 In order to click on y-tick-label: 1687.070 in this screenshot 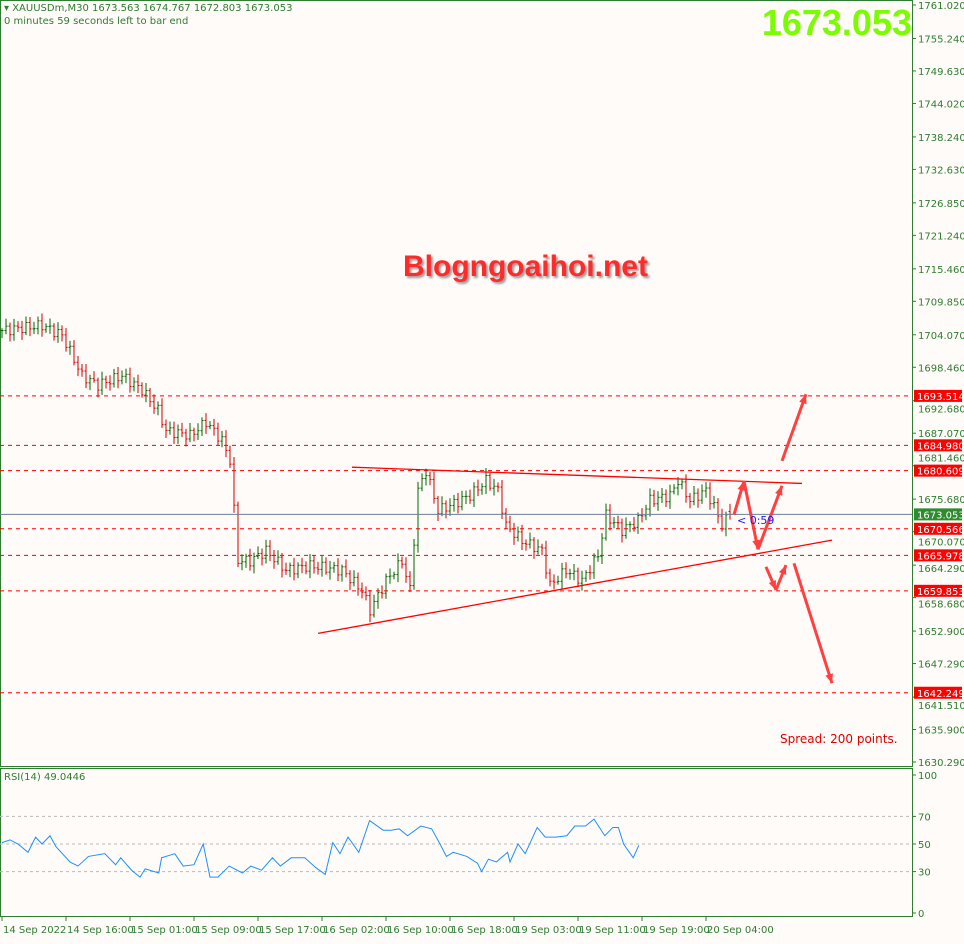, I will do `click(941, 434)`.